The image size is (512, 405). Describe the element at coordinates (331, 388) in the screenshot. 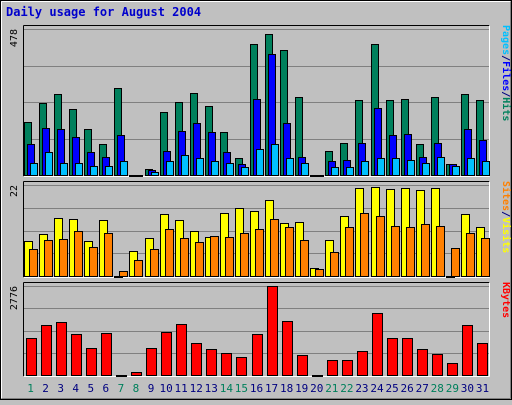

I see `day-label-21: 21` at that location.